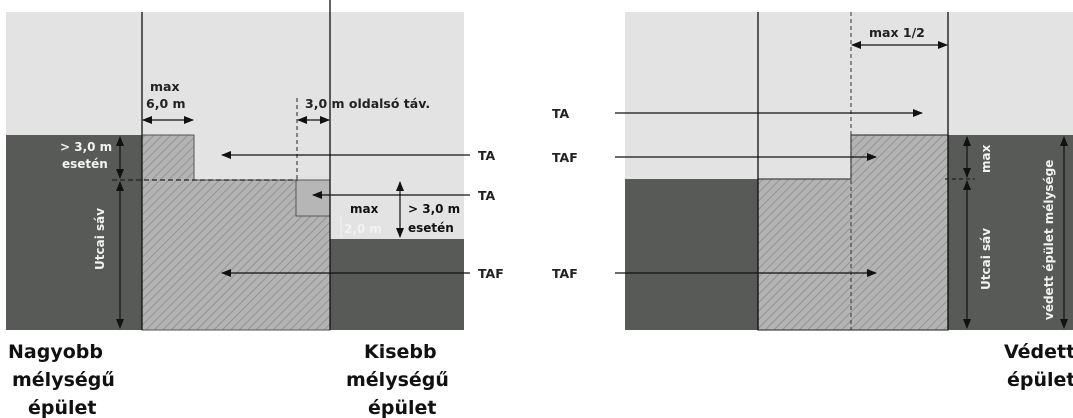 The height and width of the screenshot is (418, 1073). Describe the element at coordinates (397, 284) in the screenshot. I see `left-small-building` at that location.